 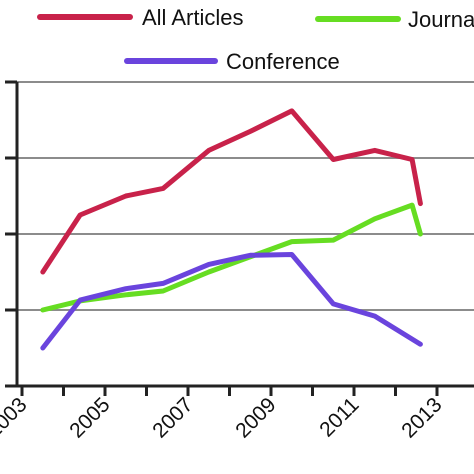 I want to click on x-tick-label: 2009, so click(x=255, y=417).